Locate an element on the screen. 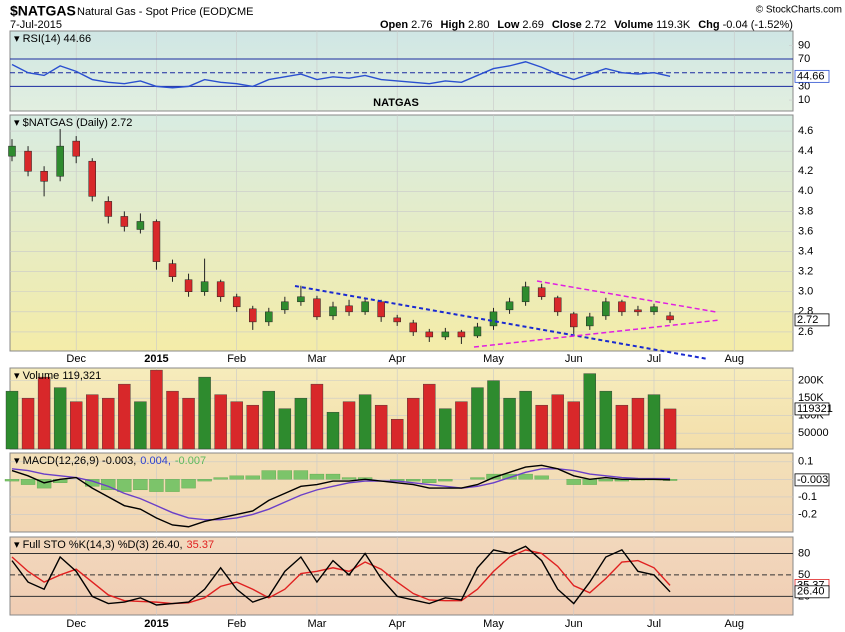 The image size is (845, 632). panel-title: ▾ Volume 119,321 is located at coordinates (57, 376).